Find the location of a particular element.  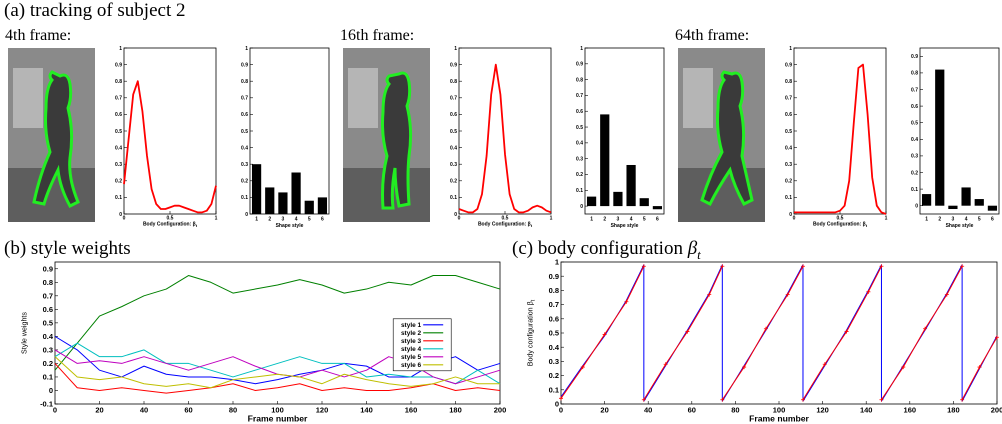

tracking-image is located at coordinates (721, 135).